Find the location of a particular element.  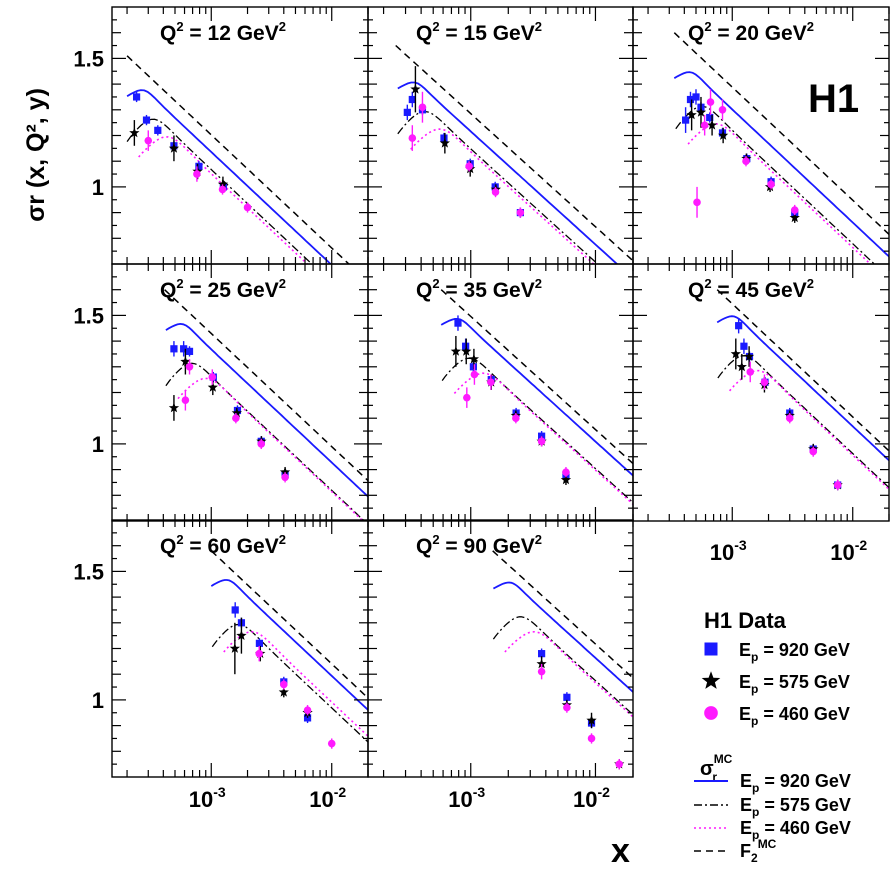

mc-sup: MC is located at coordinates (723, 759).